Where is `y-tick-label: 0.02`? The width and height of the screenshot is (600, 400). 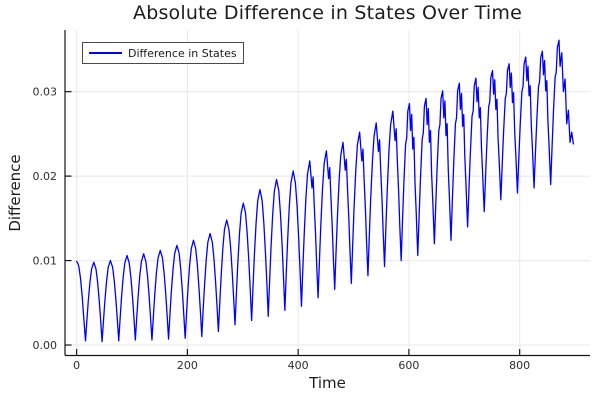
y-tick-label: 0.02 is located at coordinates (45, 176).